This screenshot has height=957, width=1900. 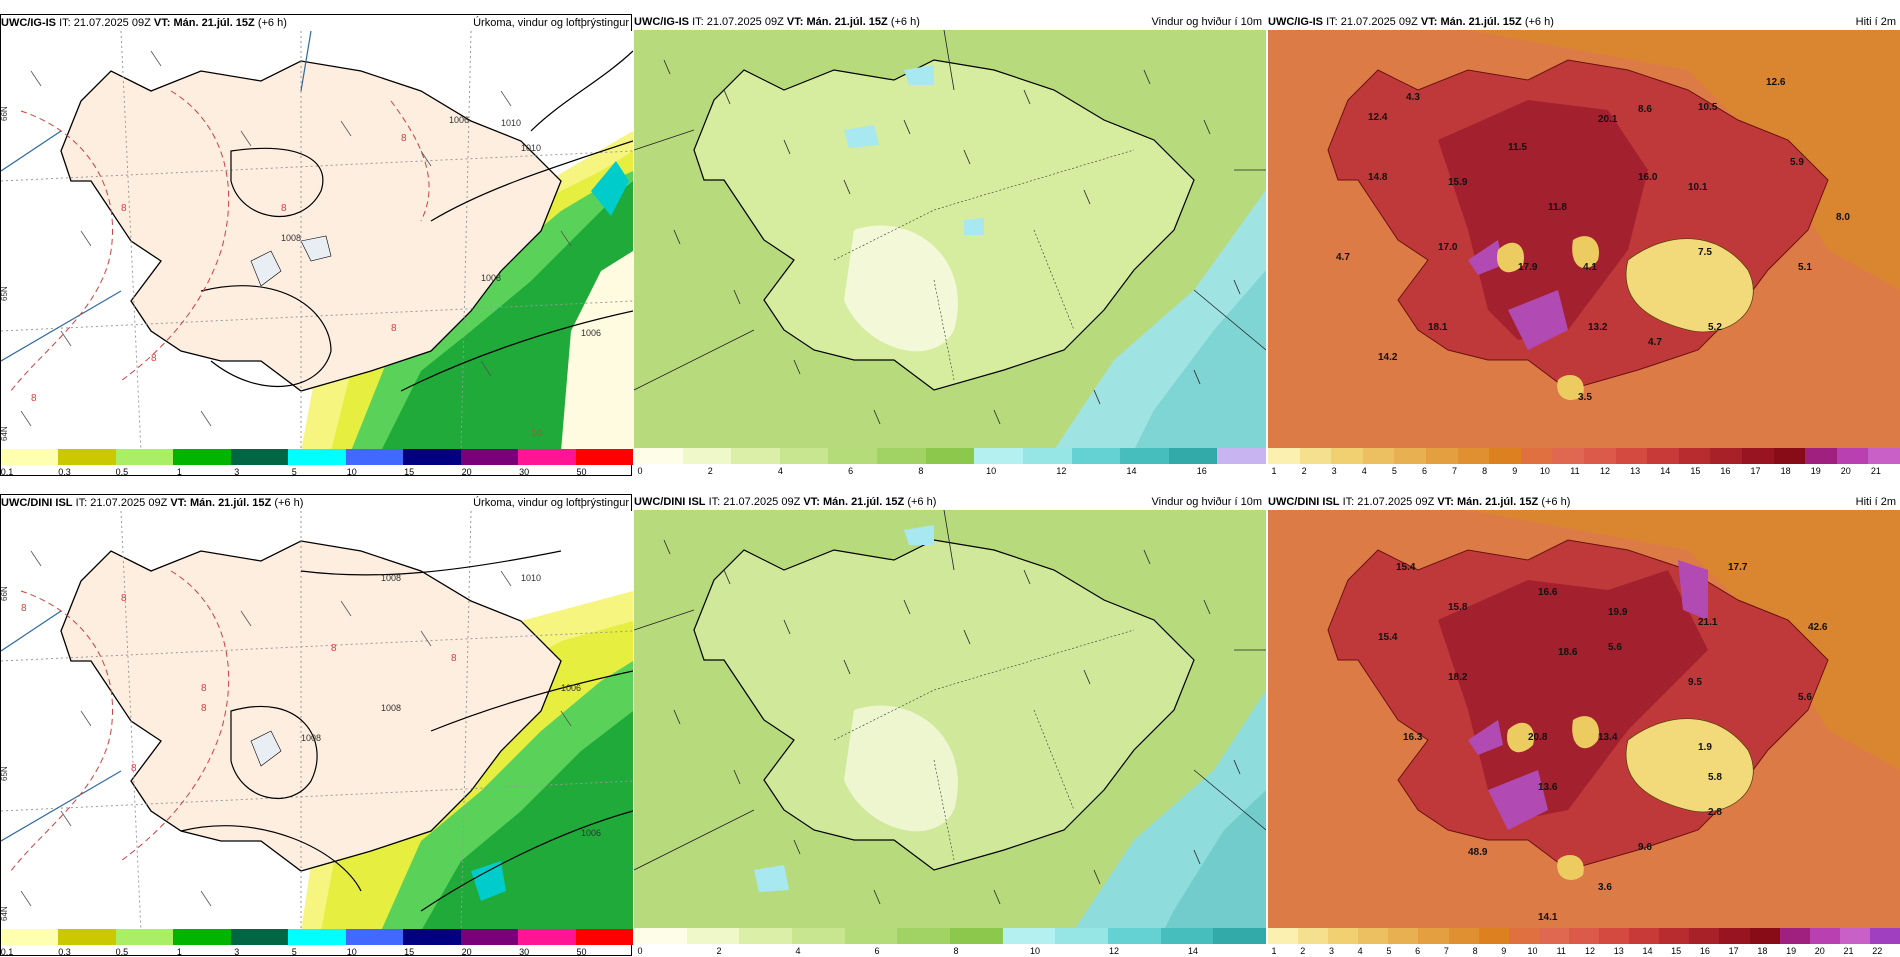 I want to click on colorbar-tick-label: 12, so click(x=1590, y=951).